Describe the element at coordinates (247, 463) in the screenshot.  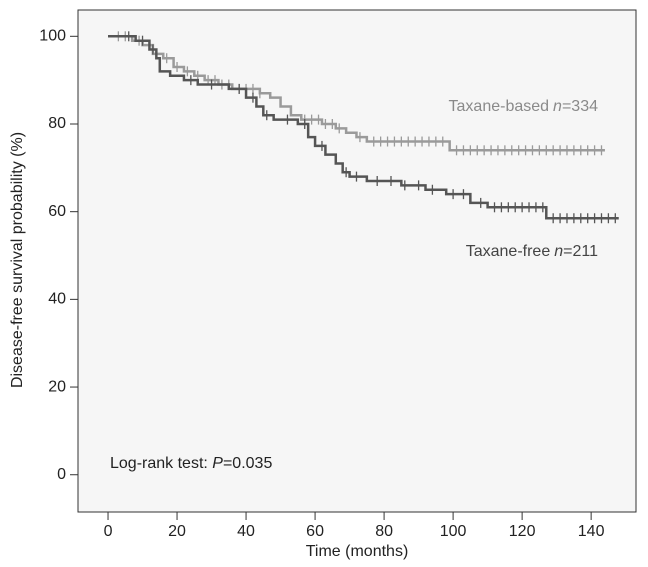
I see `annotation-rest: =0.035` at that location.